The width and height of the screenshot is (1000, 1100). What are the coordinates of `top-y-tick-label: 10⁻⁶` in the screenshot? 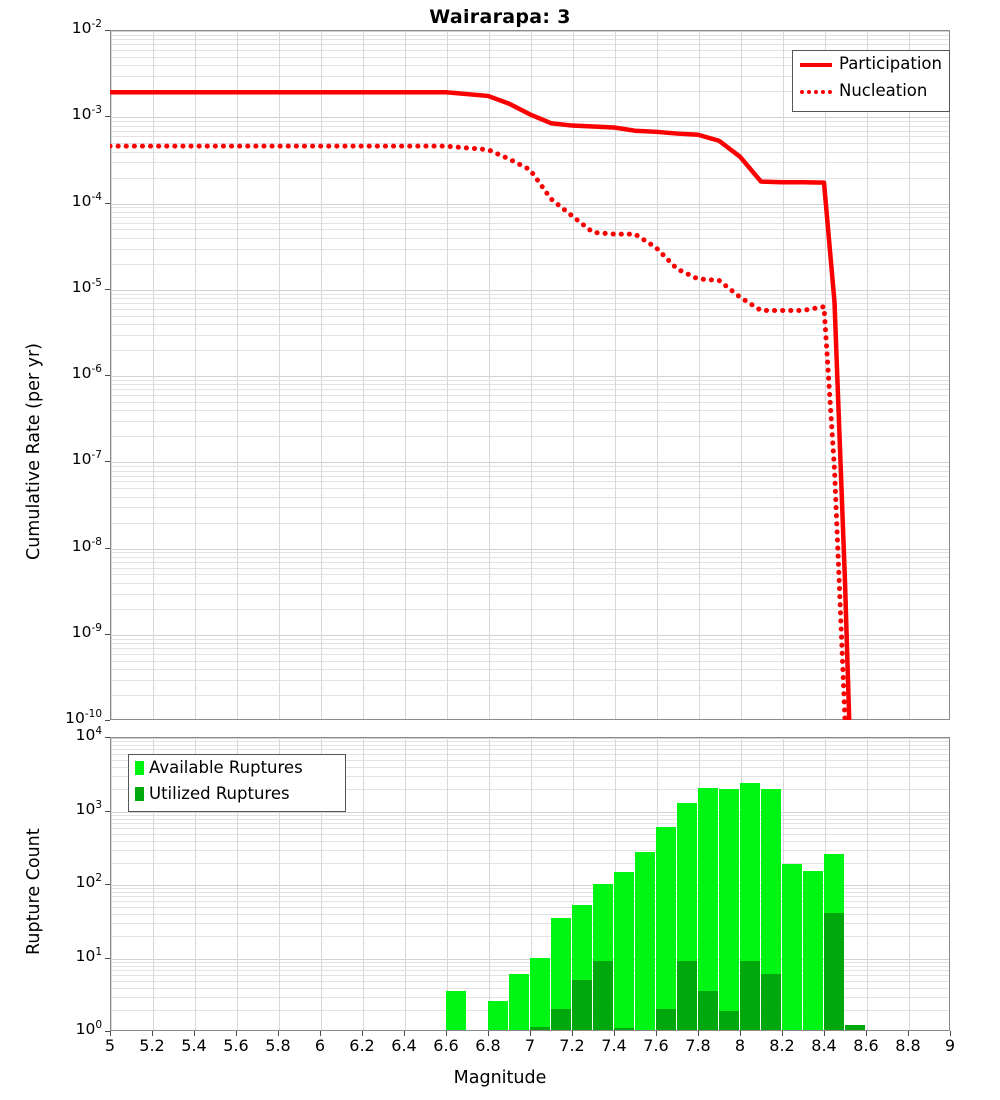 It's located at (86, 373).